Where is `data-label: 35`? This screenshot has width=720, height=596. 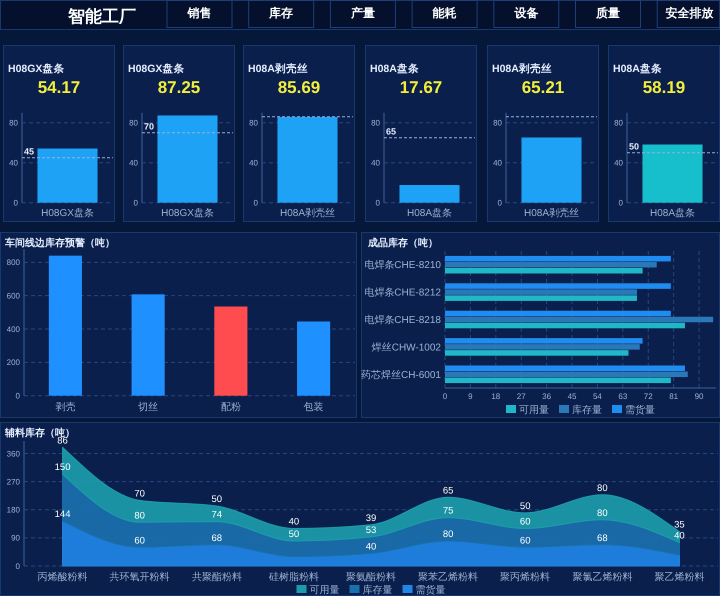
data-label: 35 is located at coordinates (679, 525).